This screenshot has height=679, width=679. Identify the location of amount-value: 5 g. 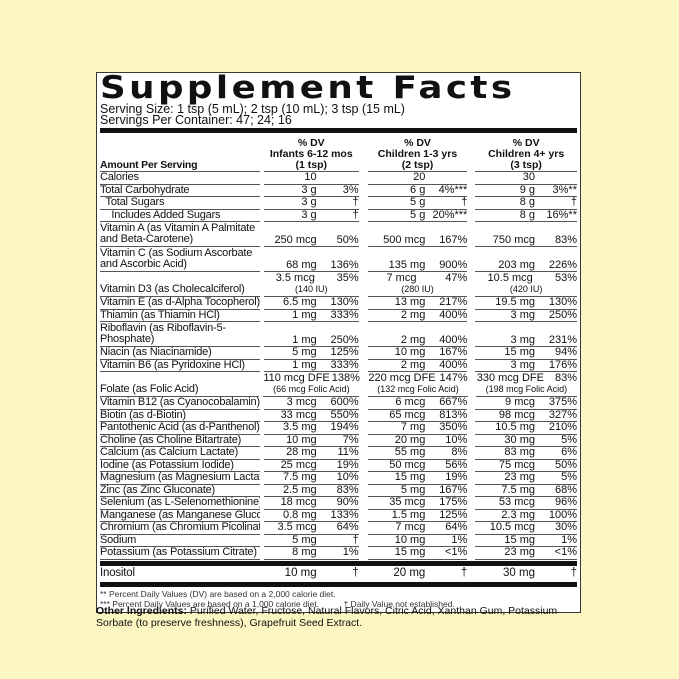
(418, 214).